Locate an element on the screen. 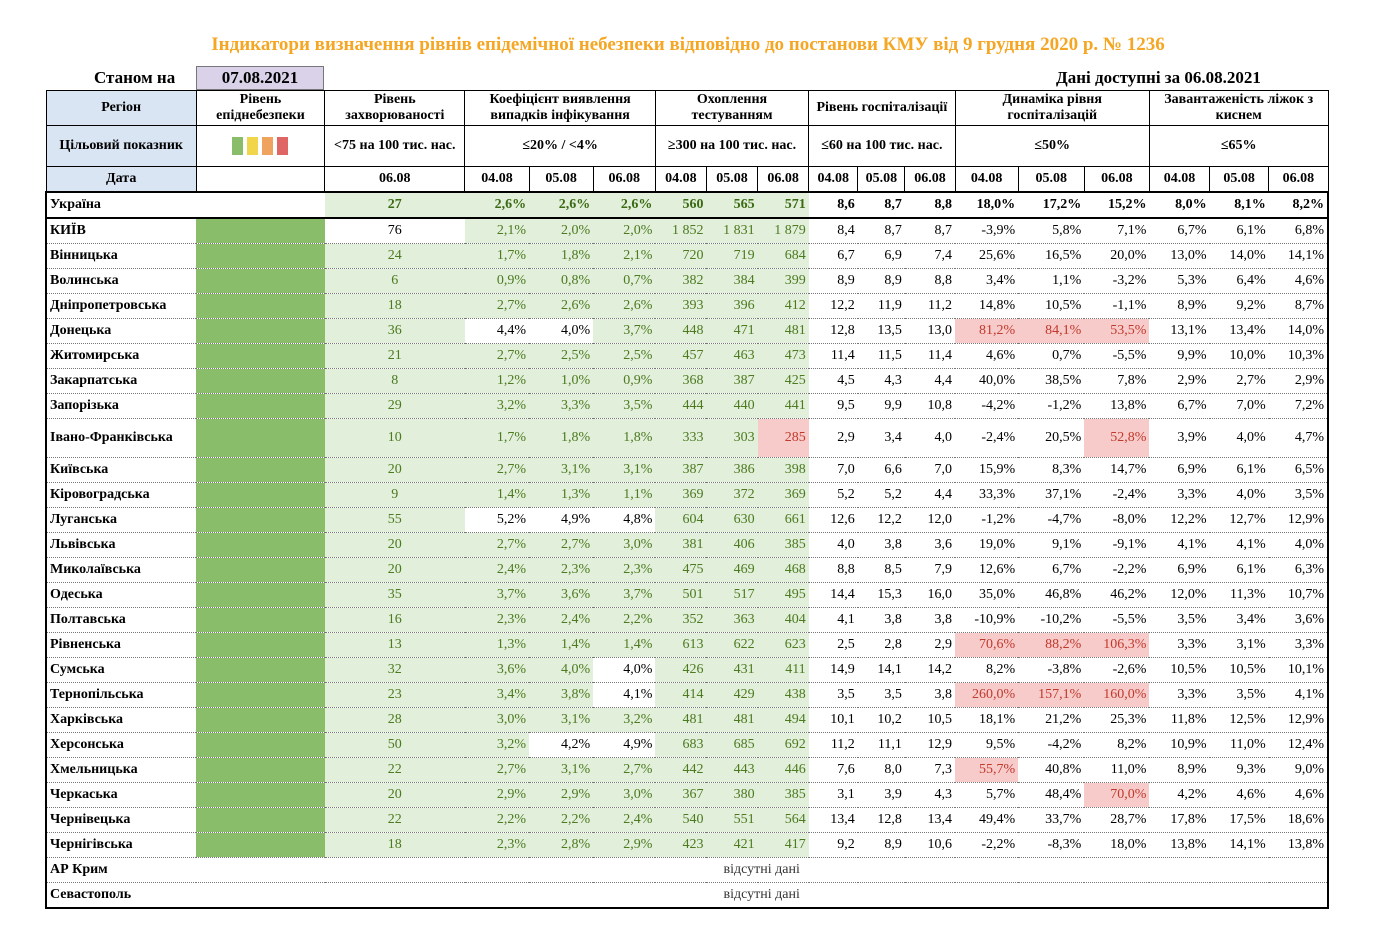  hosp-dyn-cell: 33,3% is located at coordinates (987, 495).